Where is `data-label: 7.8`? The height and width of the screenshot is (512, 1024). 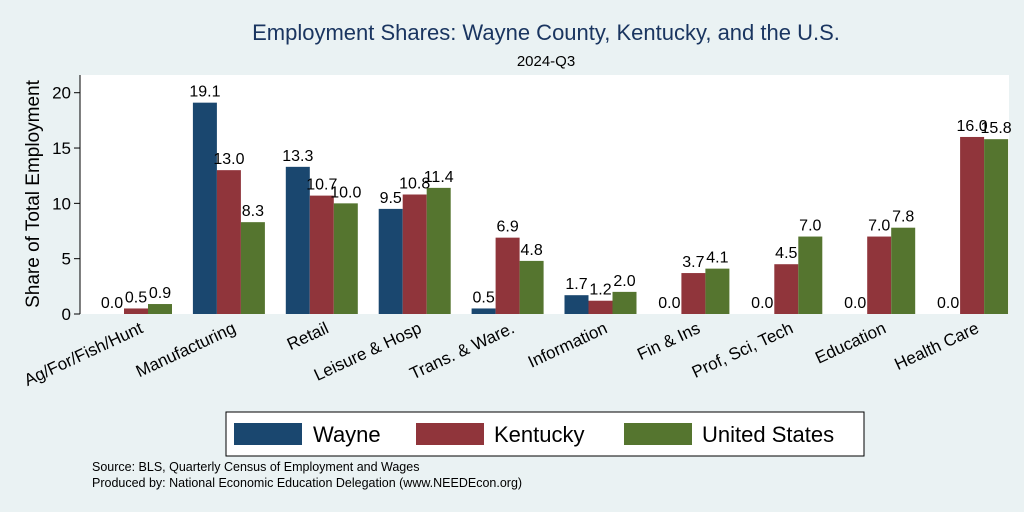
data-label: 7.8 is located at coordinates (903, 217).